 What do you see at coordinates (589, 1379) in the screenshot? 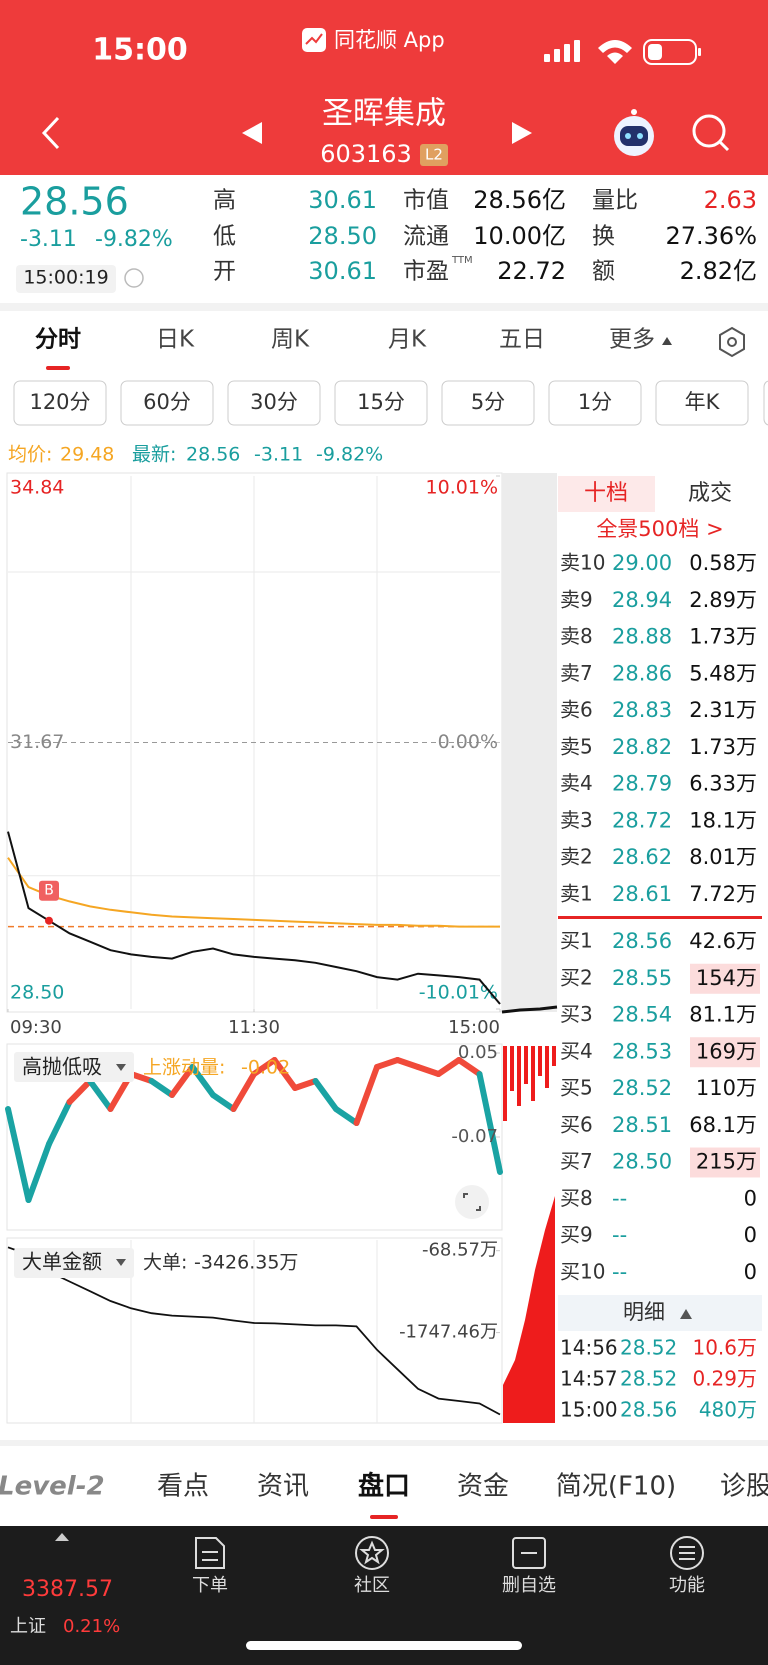
I see `trade-time: 14:57` at bounding box center [589, 1379].